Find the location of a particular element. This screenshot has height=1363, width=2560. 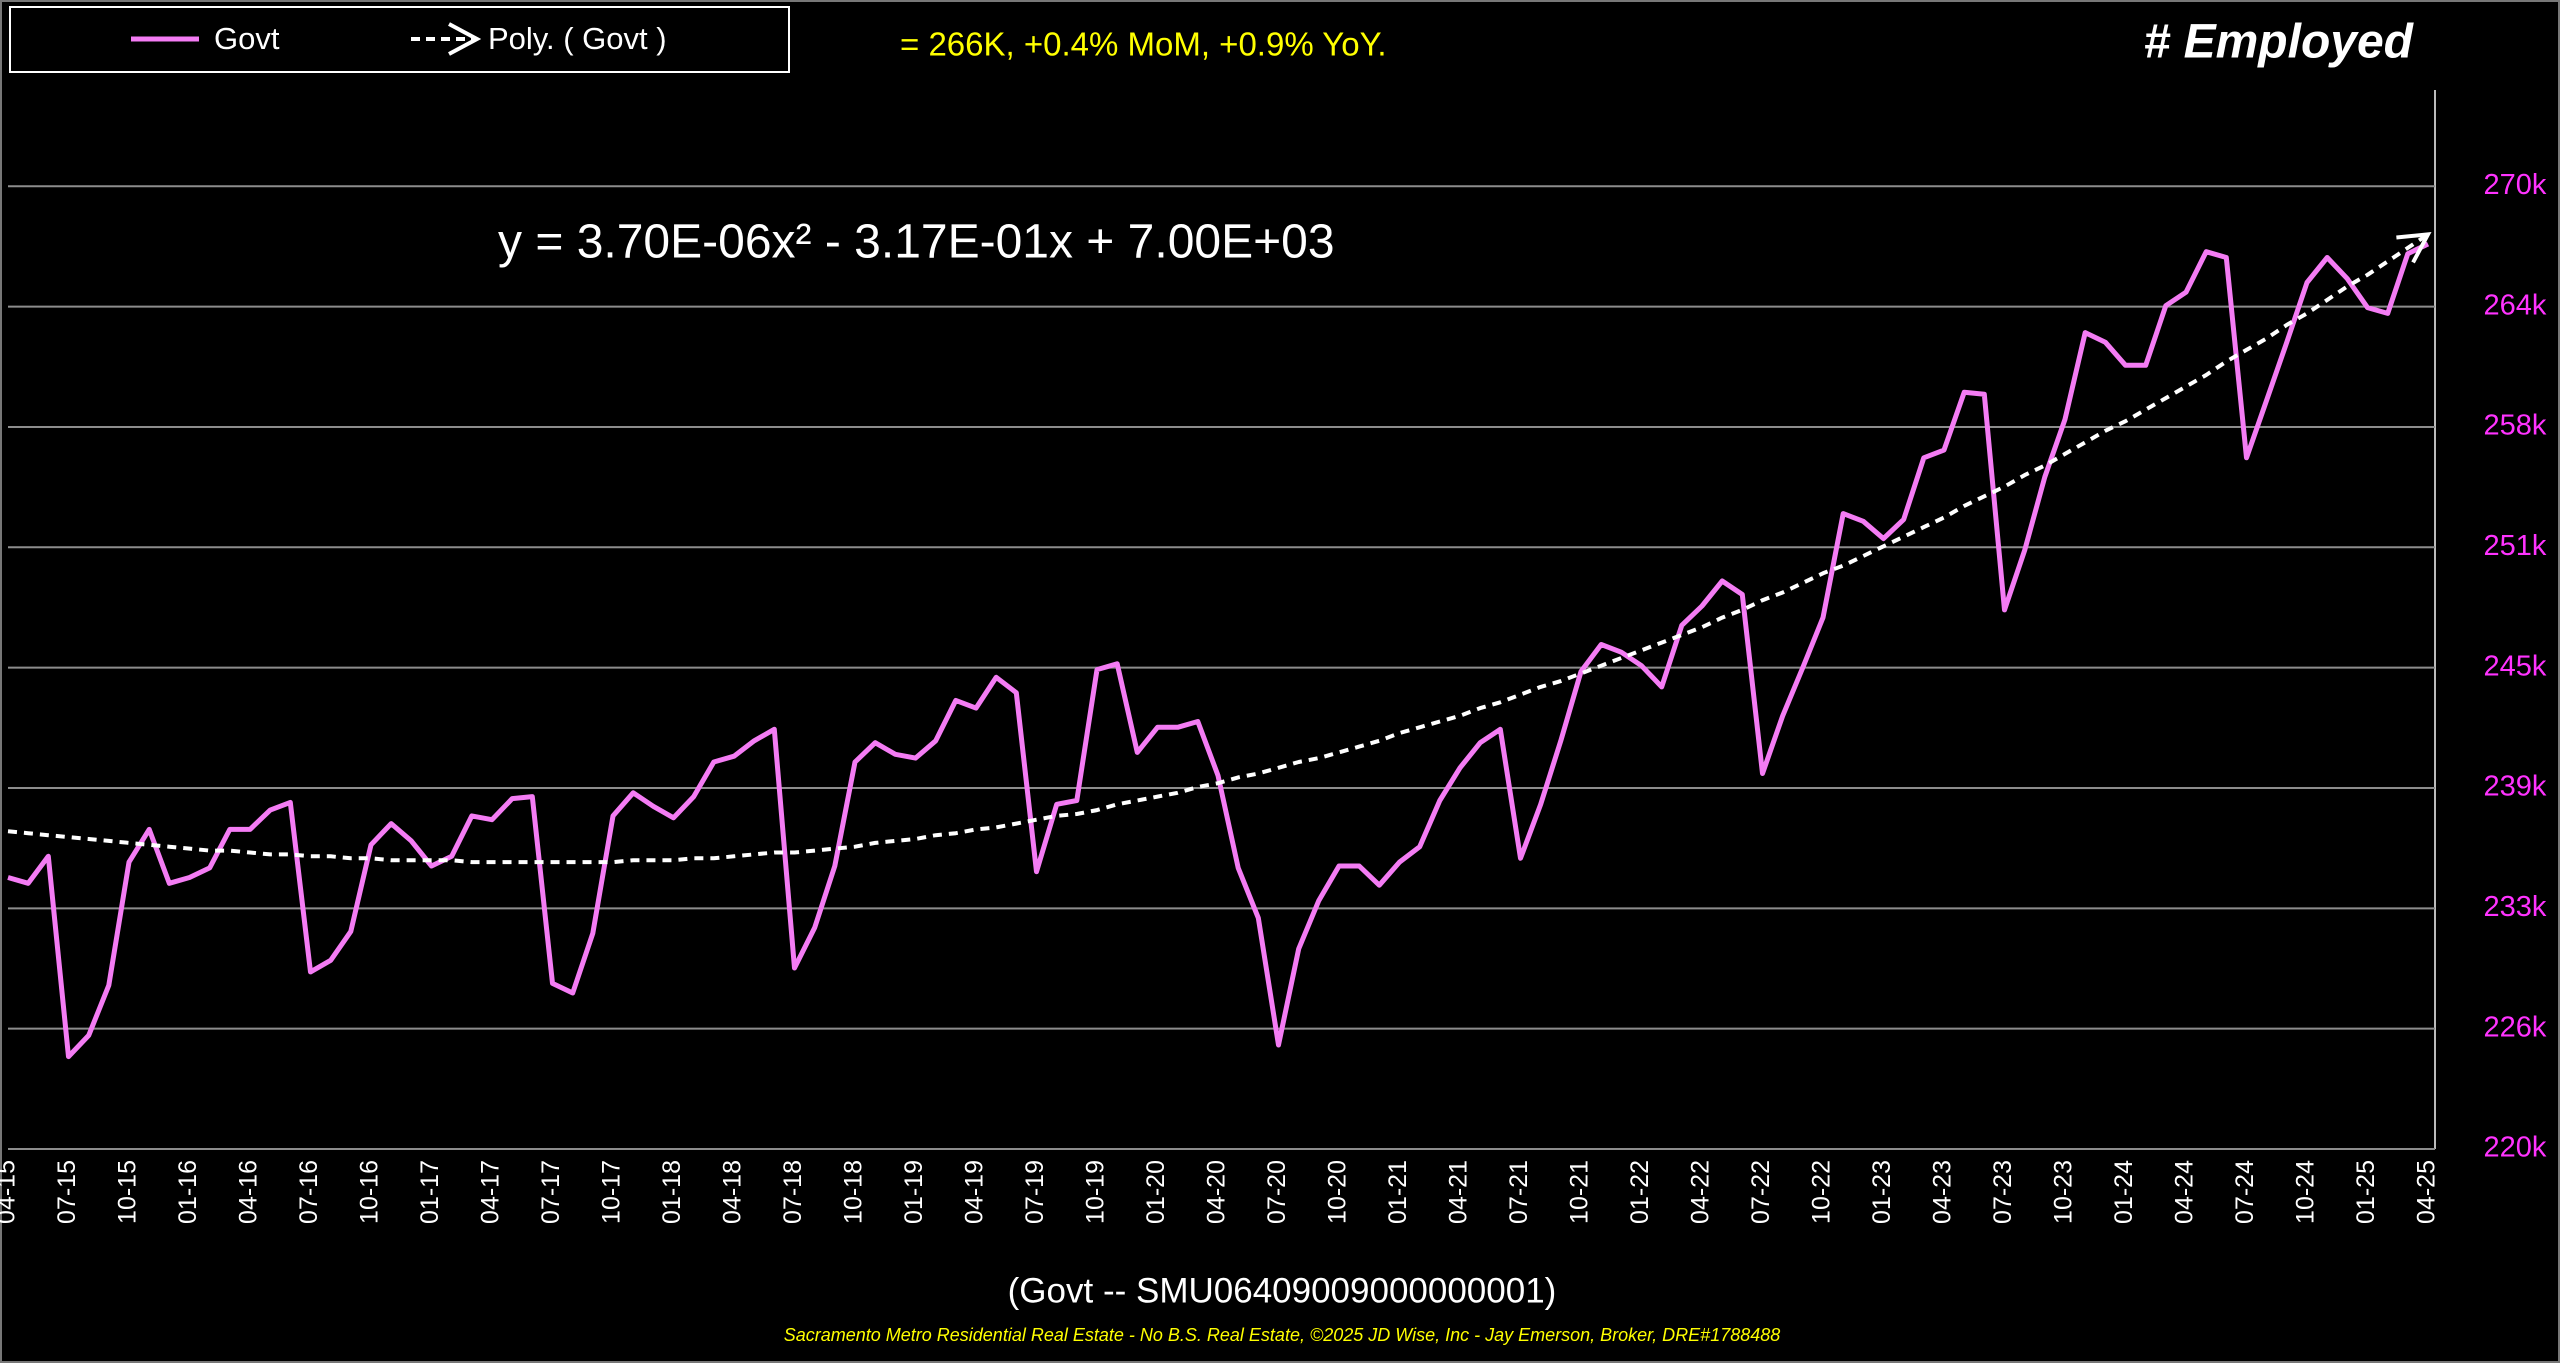

x-tick-label: 07-24 is located at coordinates (2245, 1192).